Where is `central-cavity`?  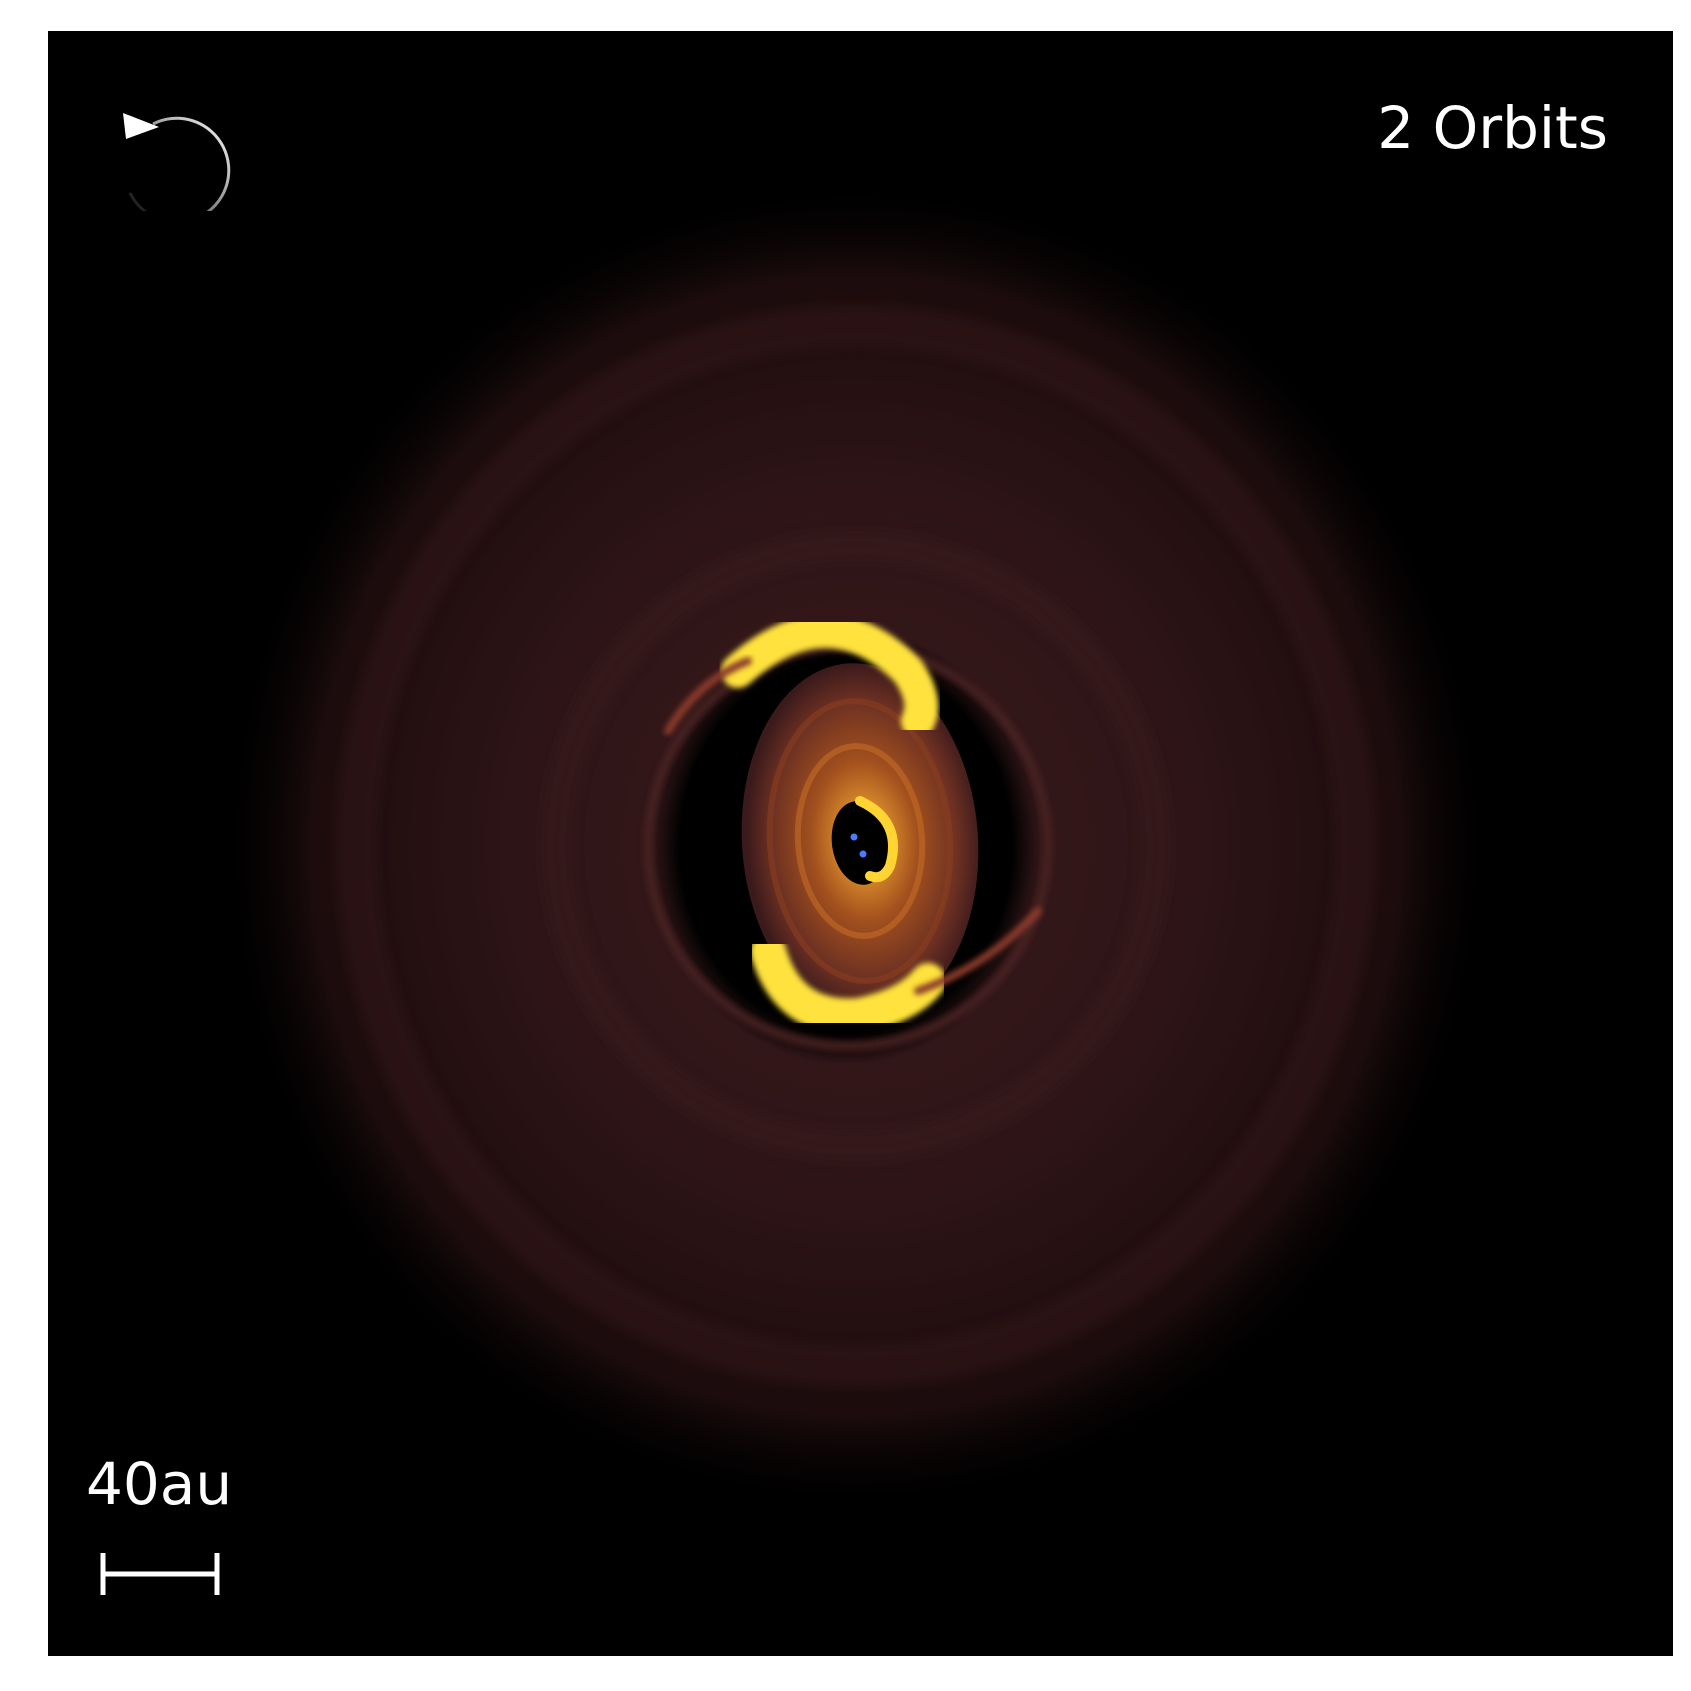 central-cavity is located at coordinates (860, 843).